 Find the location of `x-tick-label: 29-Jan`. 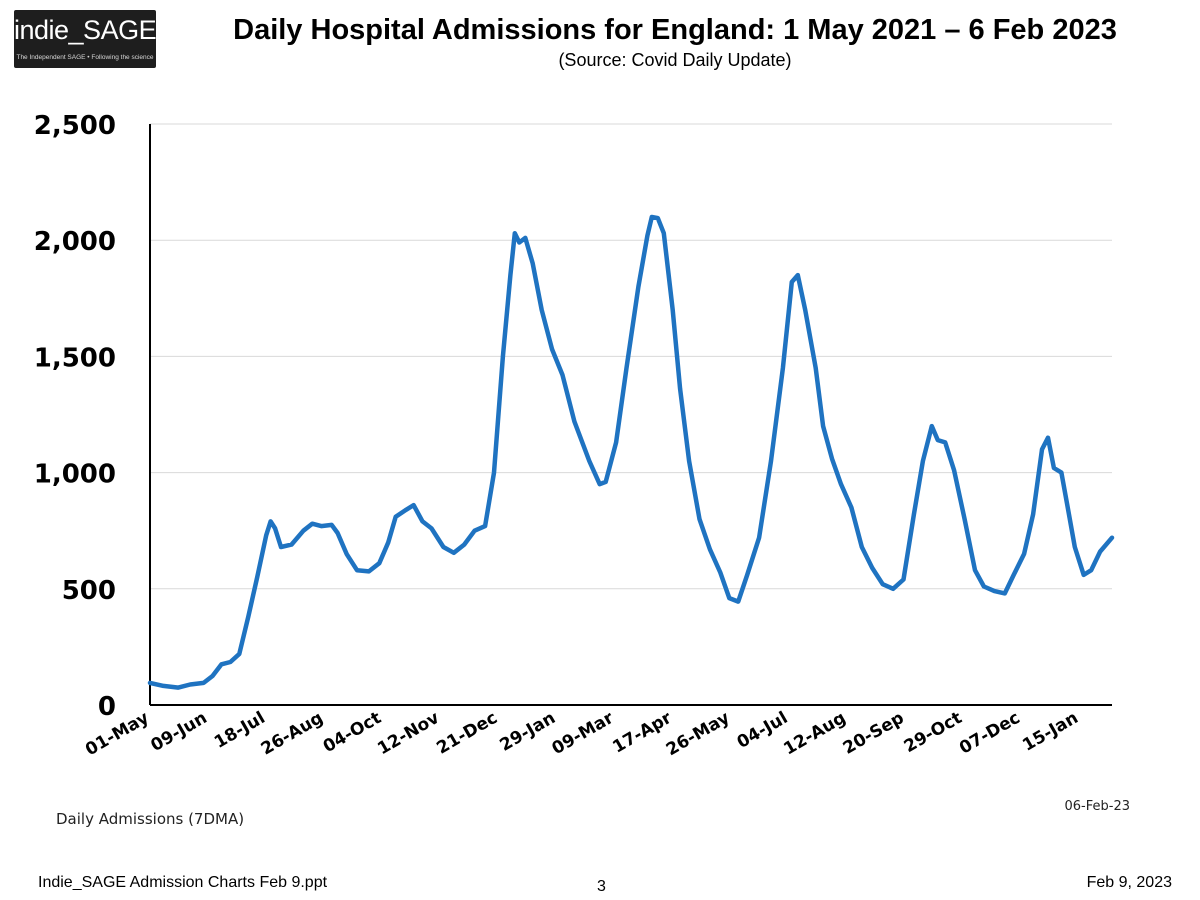

x-tick-label: 29-Jan is located at coordinates (528, 732).